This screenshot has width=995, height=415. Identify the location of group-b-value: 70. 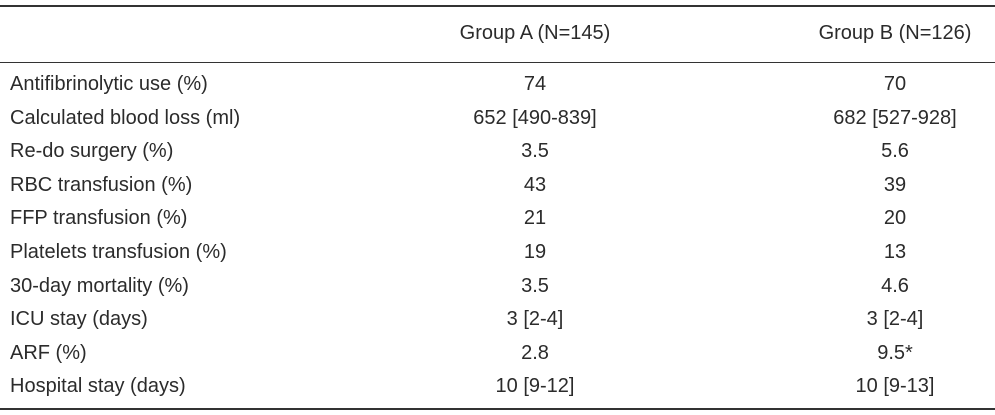
(895, 84).